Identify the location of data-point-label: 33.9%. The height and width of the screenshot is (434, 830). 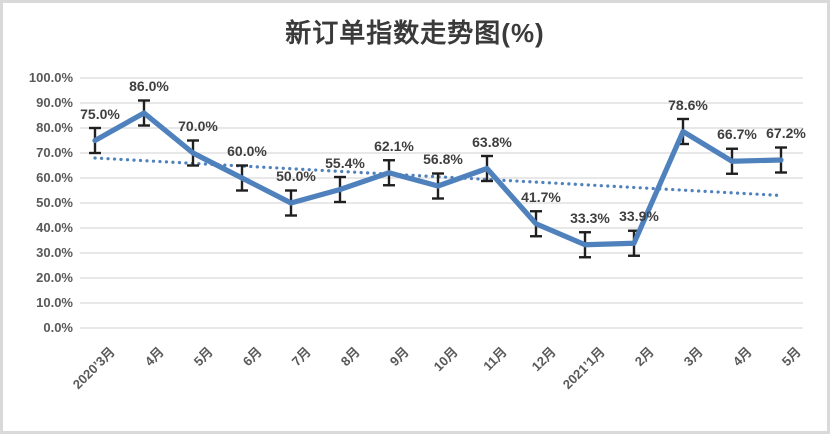
(639, 216).